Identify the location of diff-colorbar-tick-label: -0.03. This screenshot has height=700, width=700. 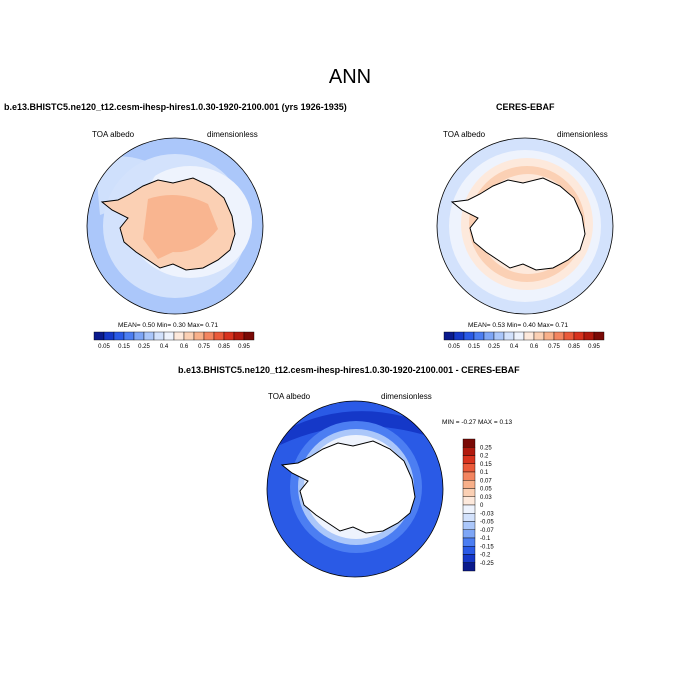
(487, 514).